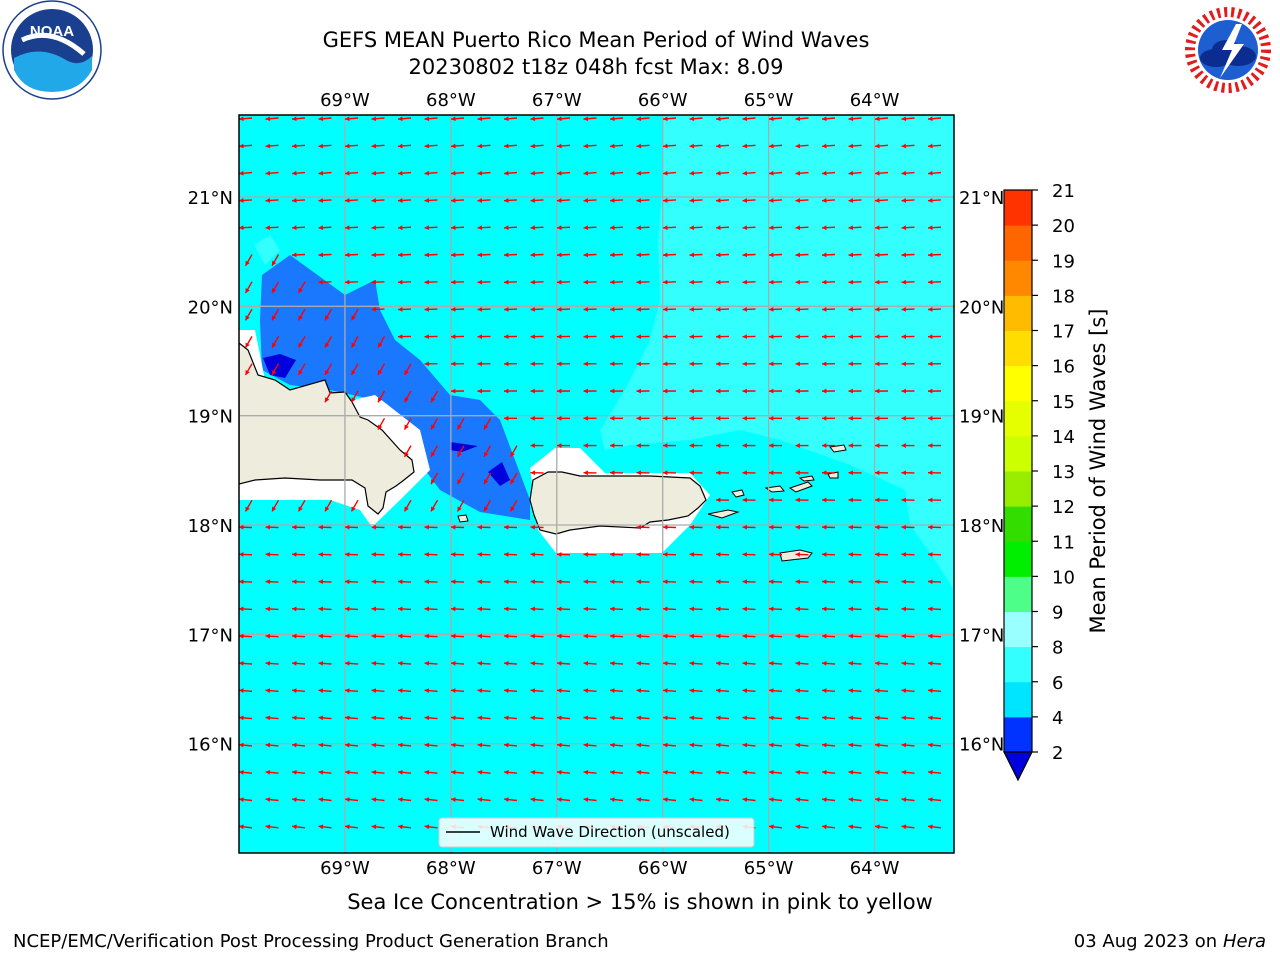 Image resolution: width=1280 pixels, height=960 pixels. What do you see at coordinates (210, 198) in the screenshot?
I see `lat-tick-label-left: 21°N` at bounding box center [210, 198].